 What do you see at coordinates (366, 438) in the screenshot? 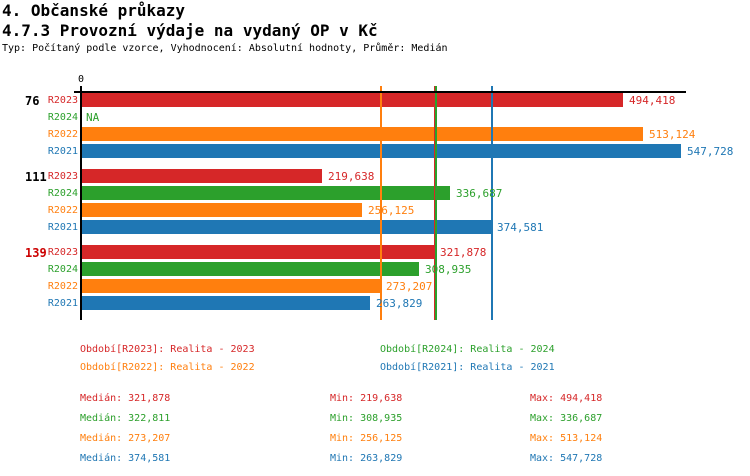
I see `stat-min-R2022: Min: 256,125` at bounding box center [366, 438].